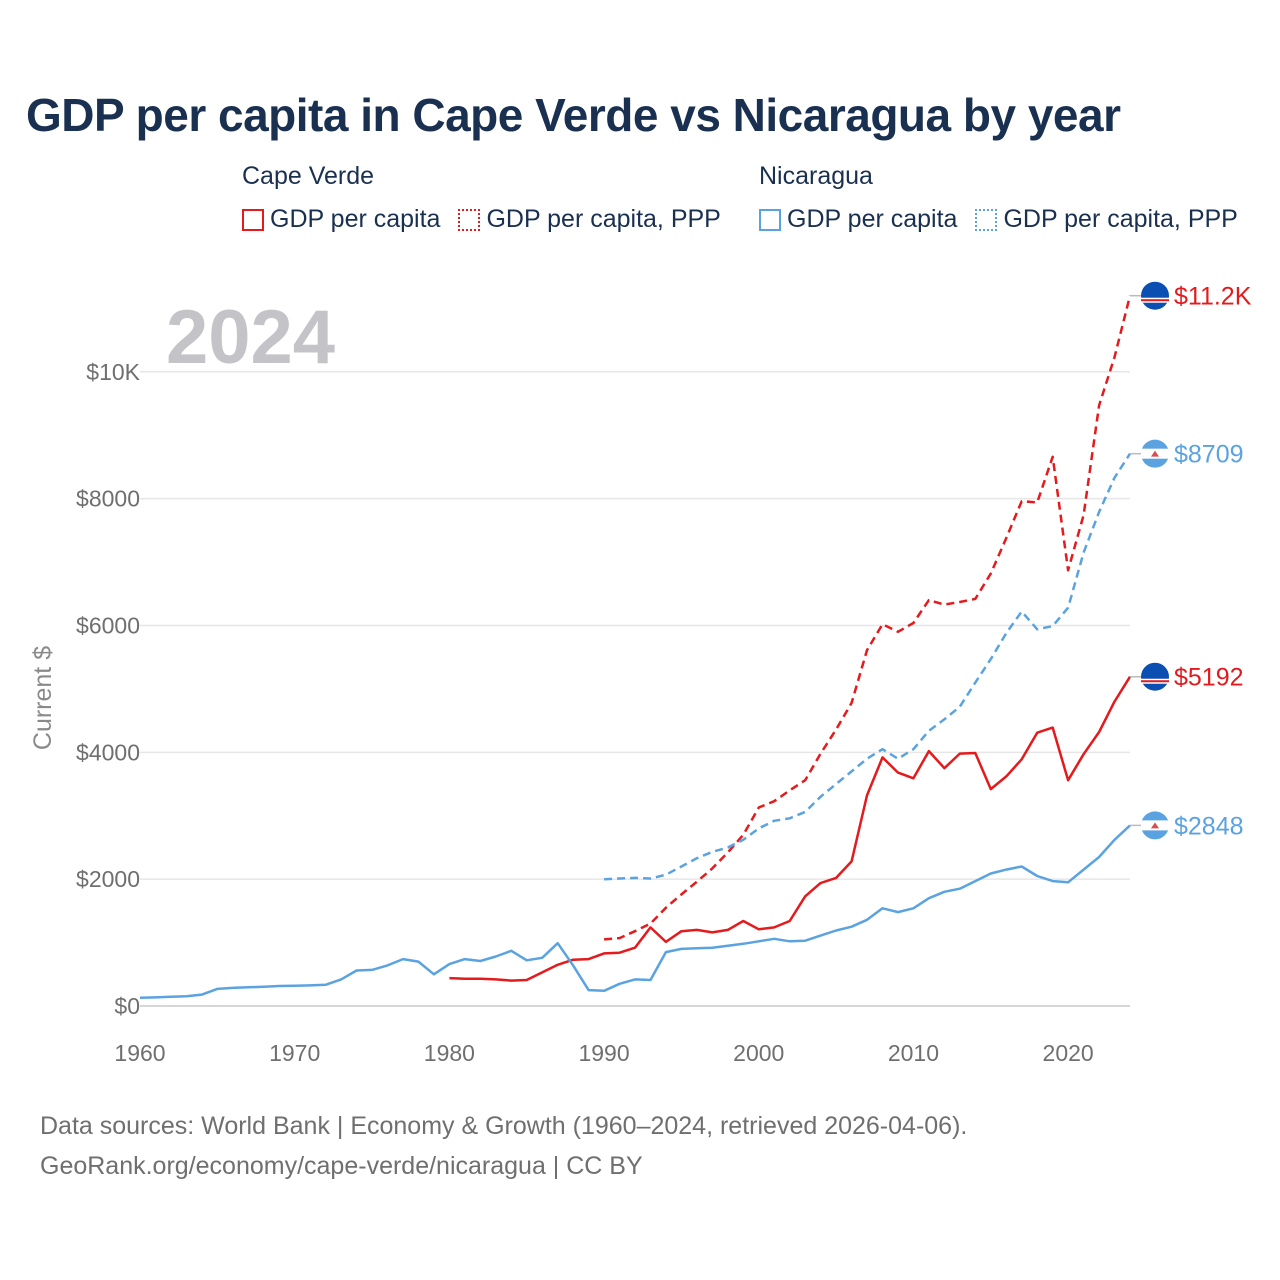  Describe the element at coordinates (1209, 455) in the screenshot. I see `end-value-label: $8709` at that location.